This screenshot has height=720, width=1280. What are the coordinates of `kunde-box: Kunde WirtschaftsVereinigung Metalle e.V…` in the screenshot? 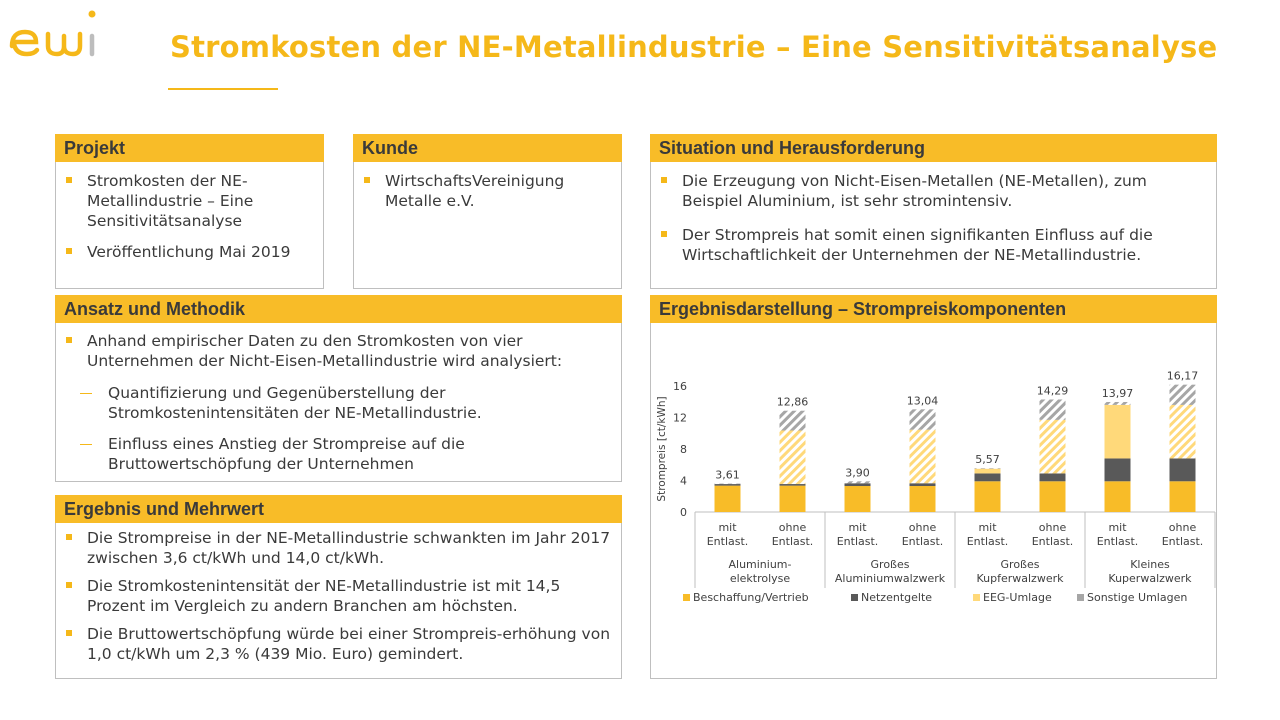 It's located at (487, 211).